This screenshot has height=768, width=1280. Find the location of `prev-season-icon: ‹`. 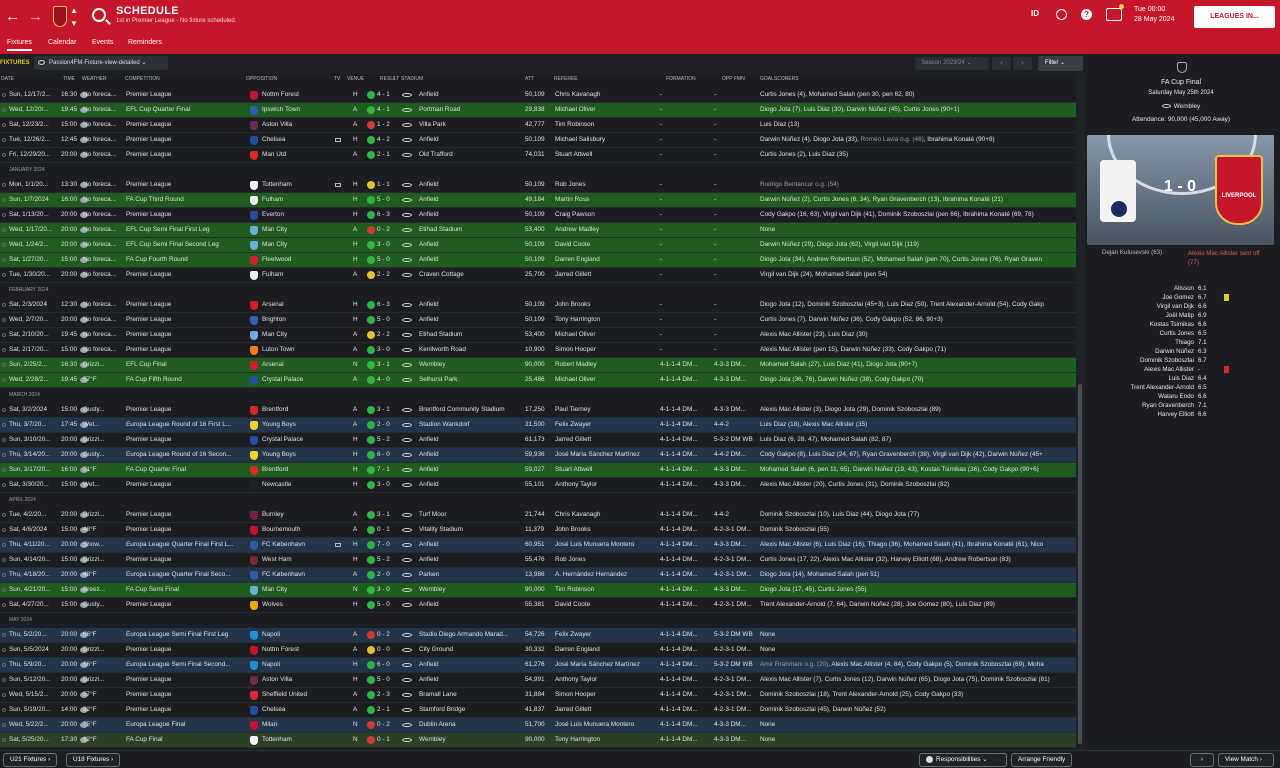

prev-season-icon: ‹ is located at coordinates (1001, 63).